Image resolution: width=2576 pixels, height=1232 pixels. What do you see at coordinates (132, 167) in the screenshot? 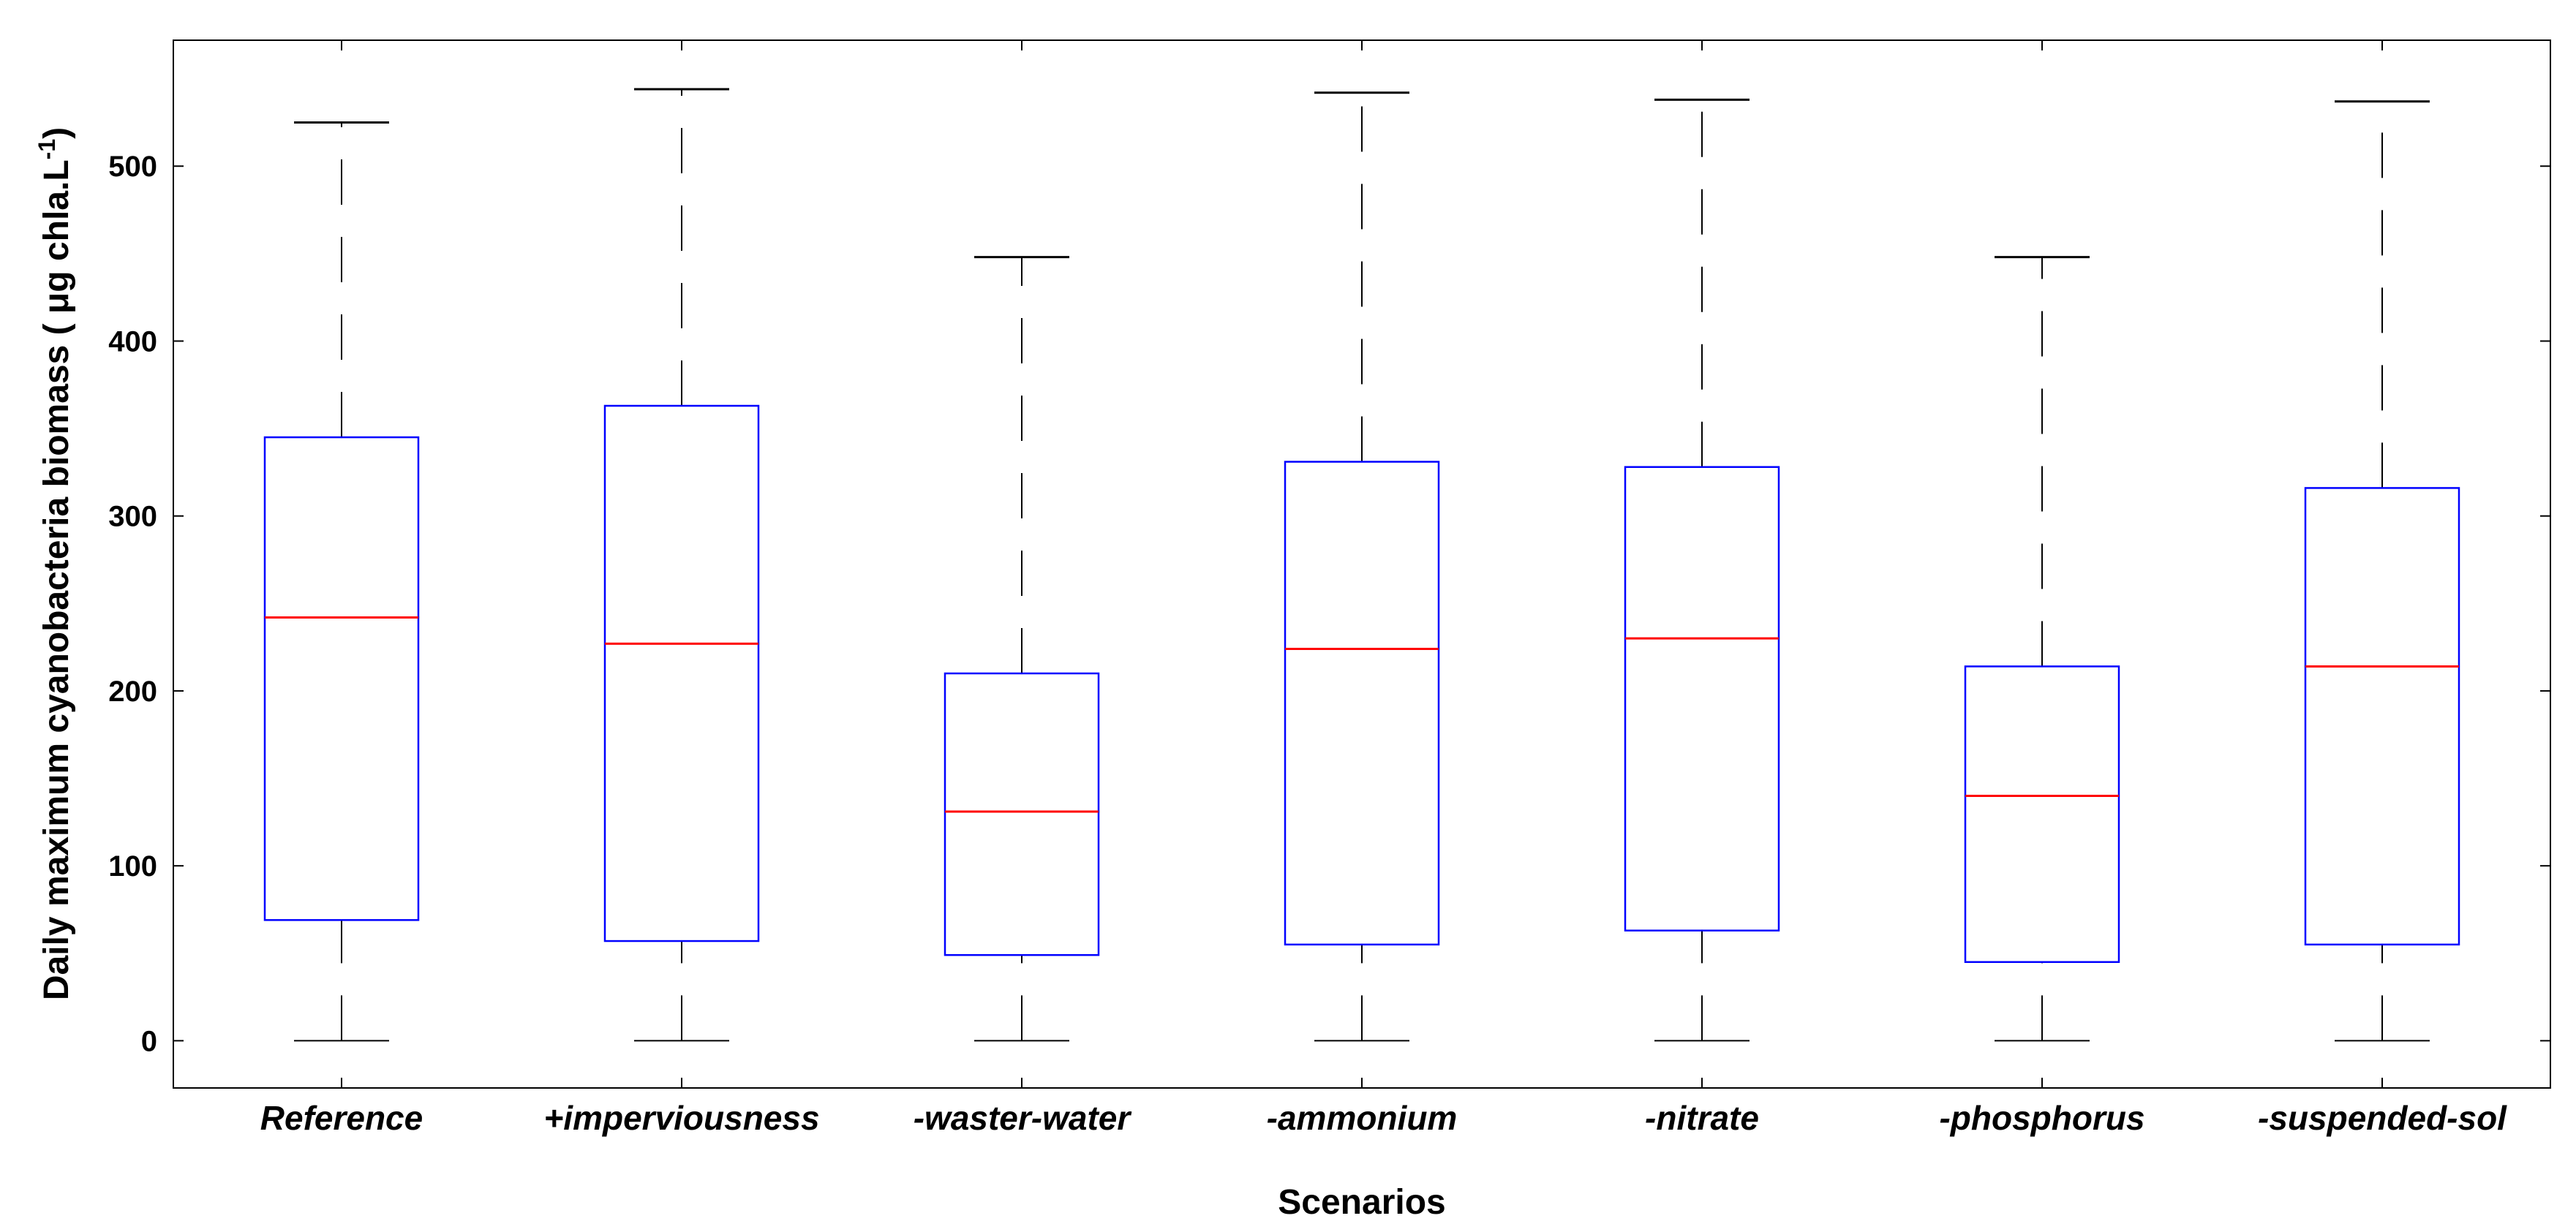
I see `y-tick-label: 500` at bounding box center [132, 167].